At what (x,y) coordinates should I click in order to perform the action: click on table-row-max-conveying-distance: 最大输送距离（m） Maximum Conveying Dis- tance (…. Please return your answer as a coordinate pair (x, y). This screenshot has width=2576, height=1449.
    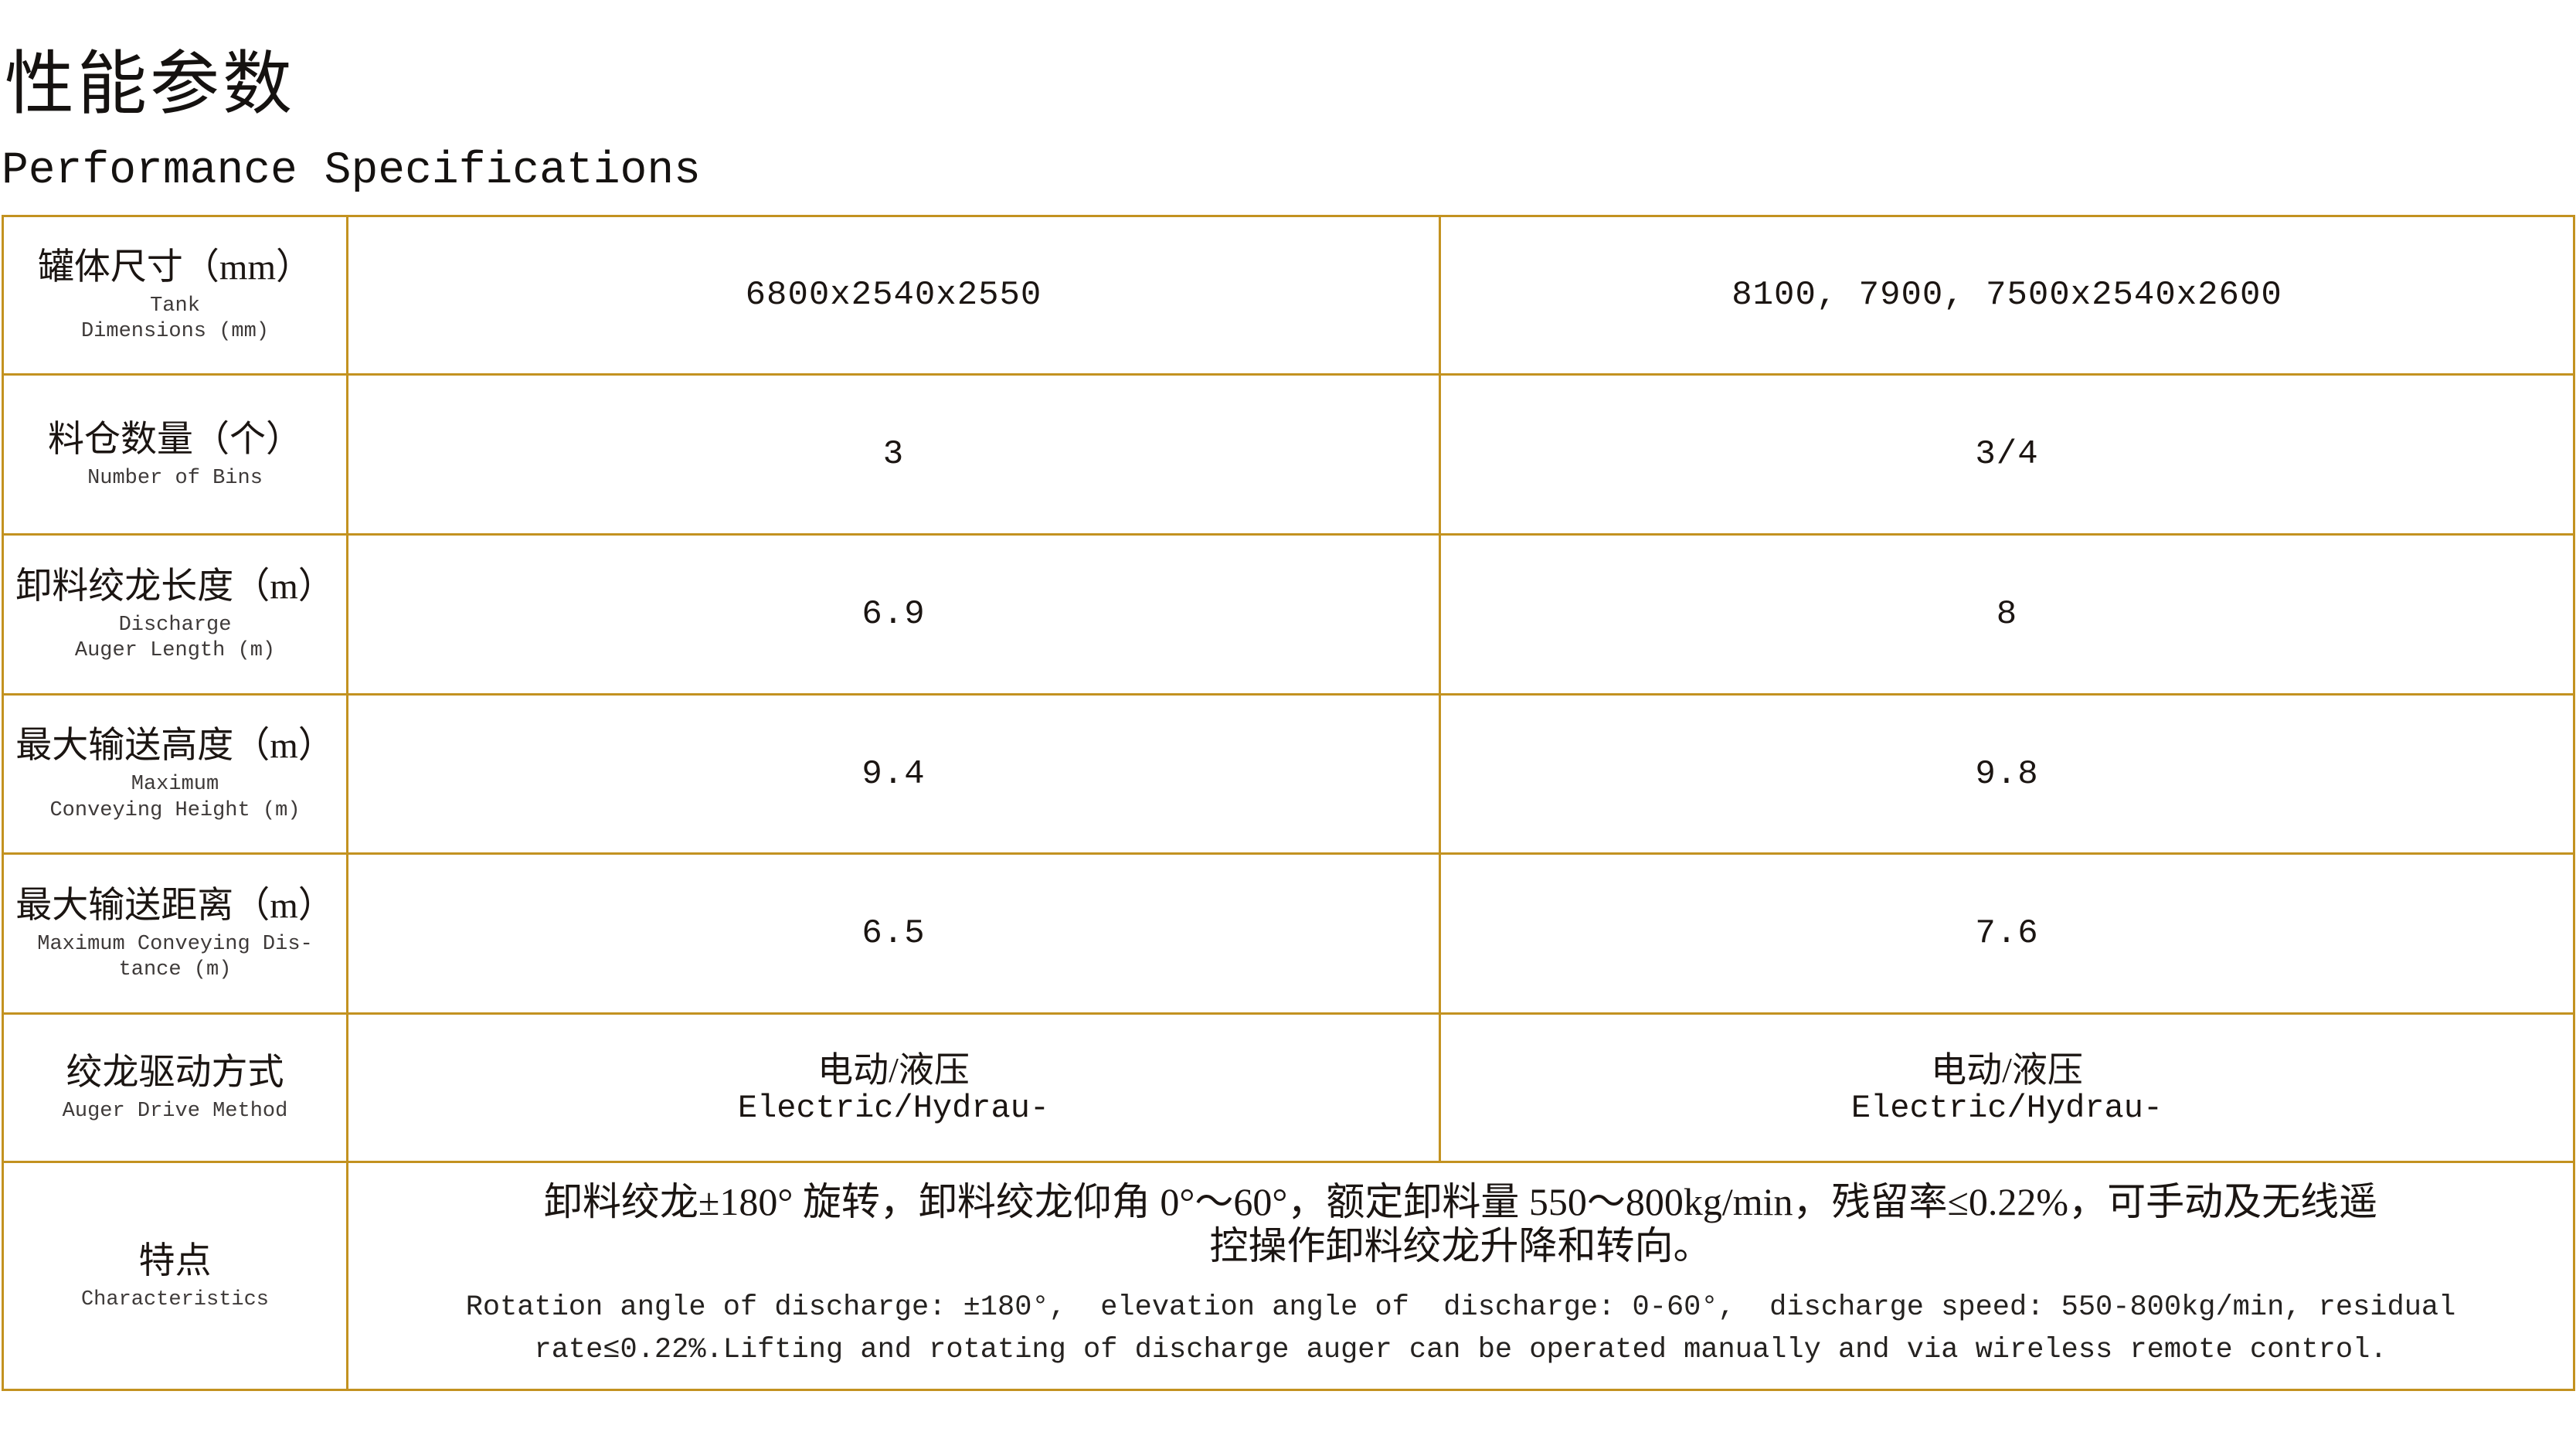
    Looking at the image, I should click on (1288, 934).